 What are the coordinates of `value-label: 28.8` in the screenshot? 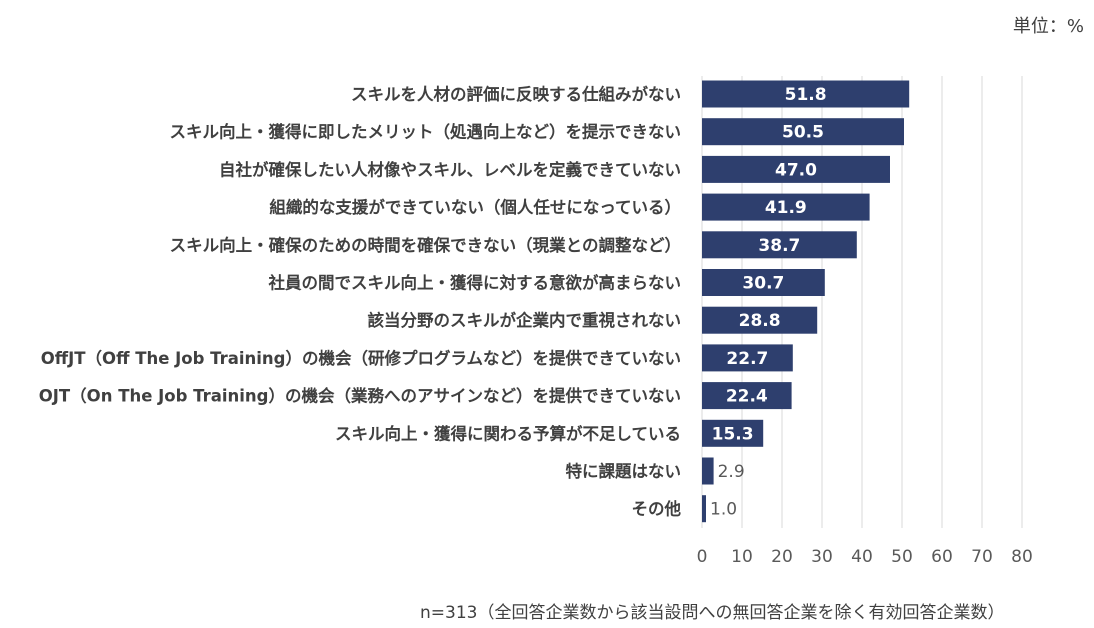 It's located at (760, 321).